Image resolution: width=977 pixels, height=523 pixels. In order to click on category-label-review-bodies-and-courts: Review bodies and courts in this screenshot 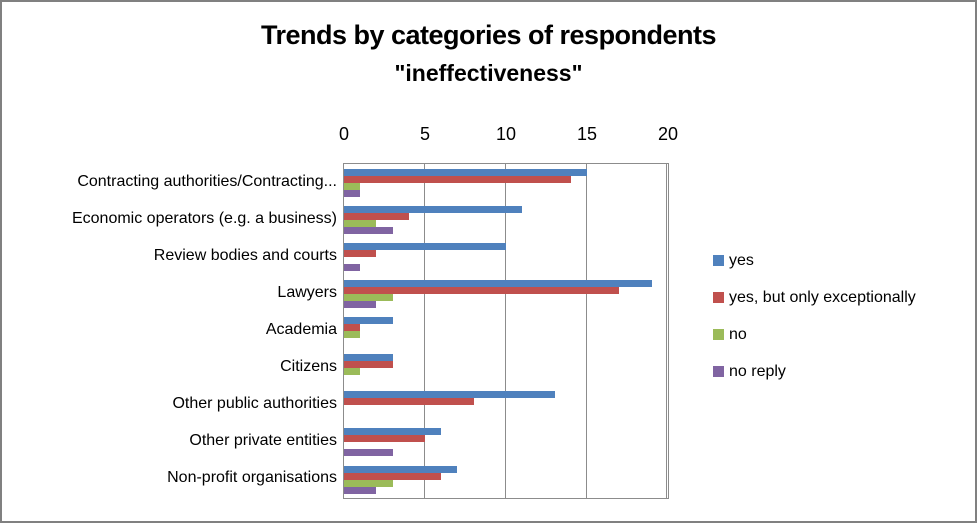, I will do `click(245, 255)`.